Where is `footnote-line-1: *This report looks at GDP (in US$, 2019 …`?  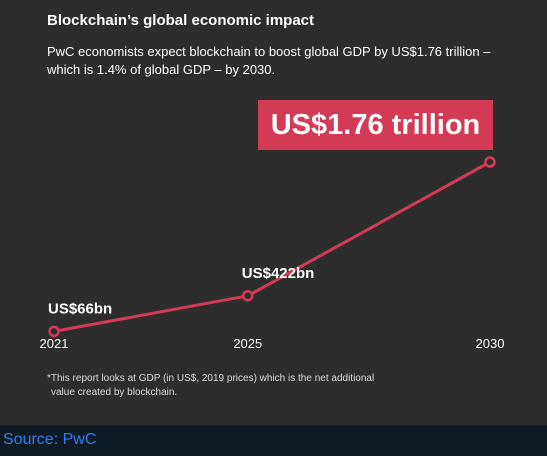
footnote-line-1: *This report looks at GDP (in US$, 2019 … is located at coordinates (211, 378).